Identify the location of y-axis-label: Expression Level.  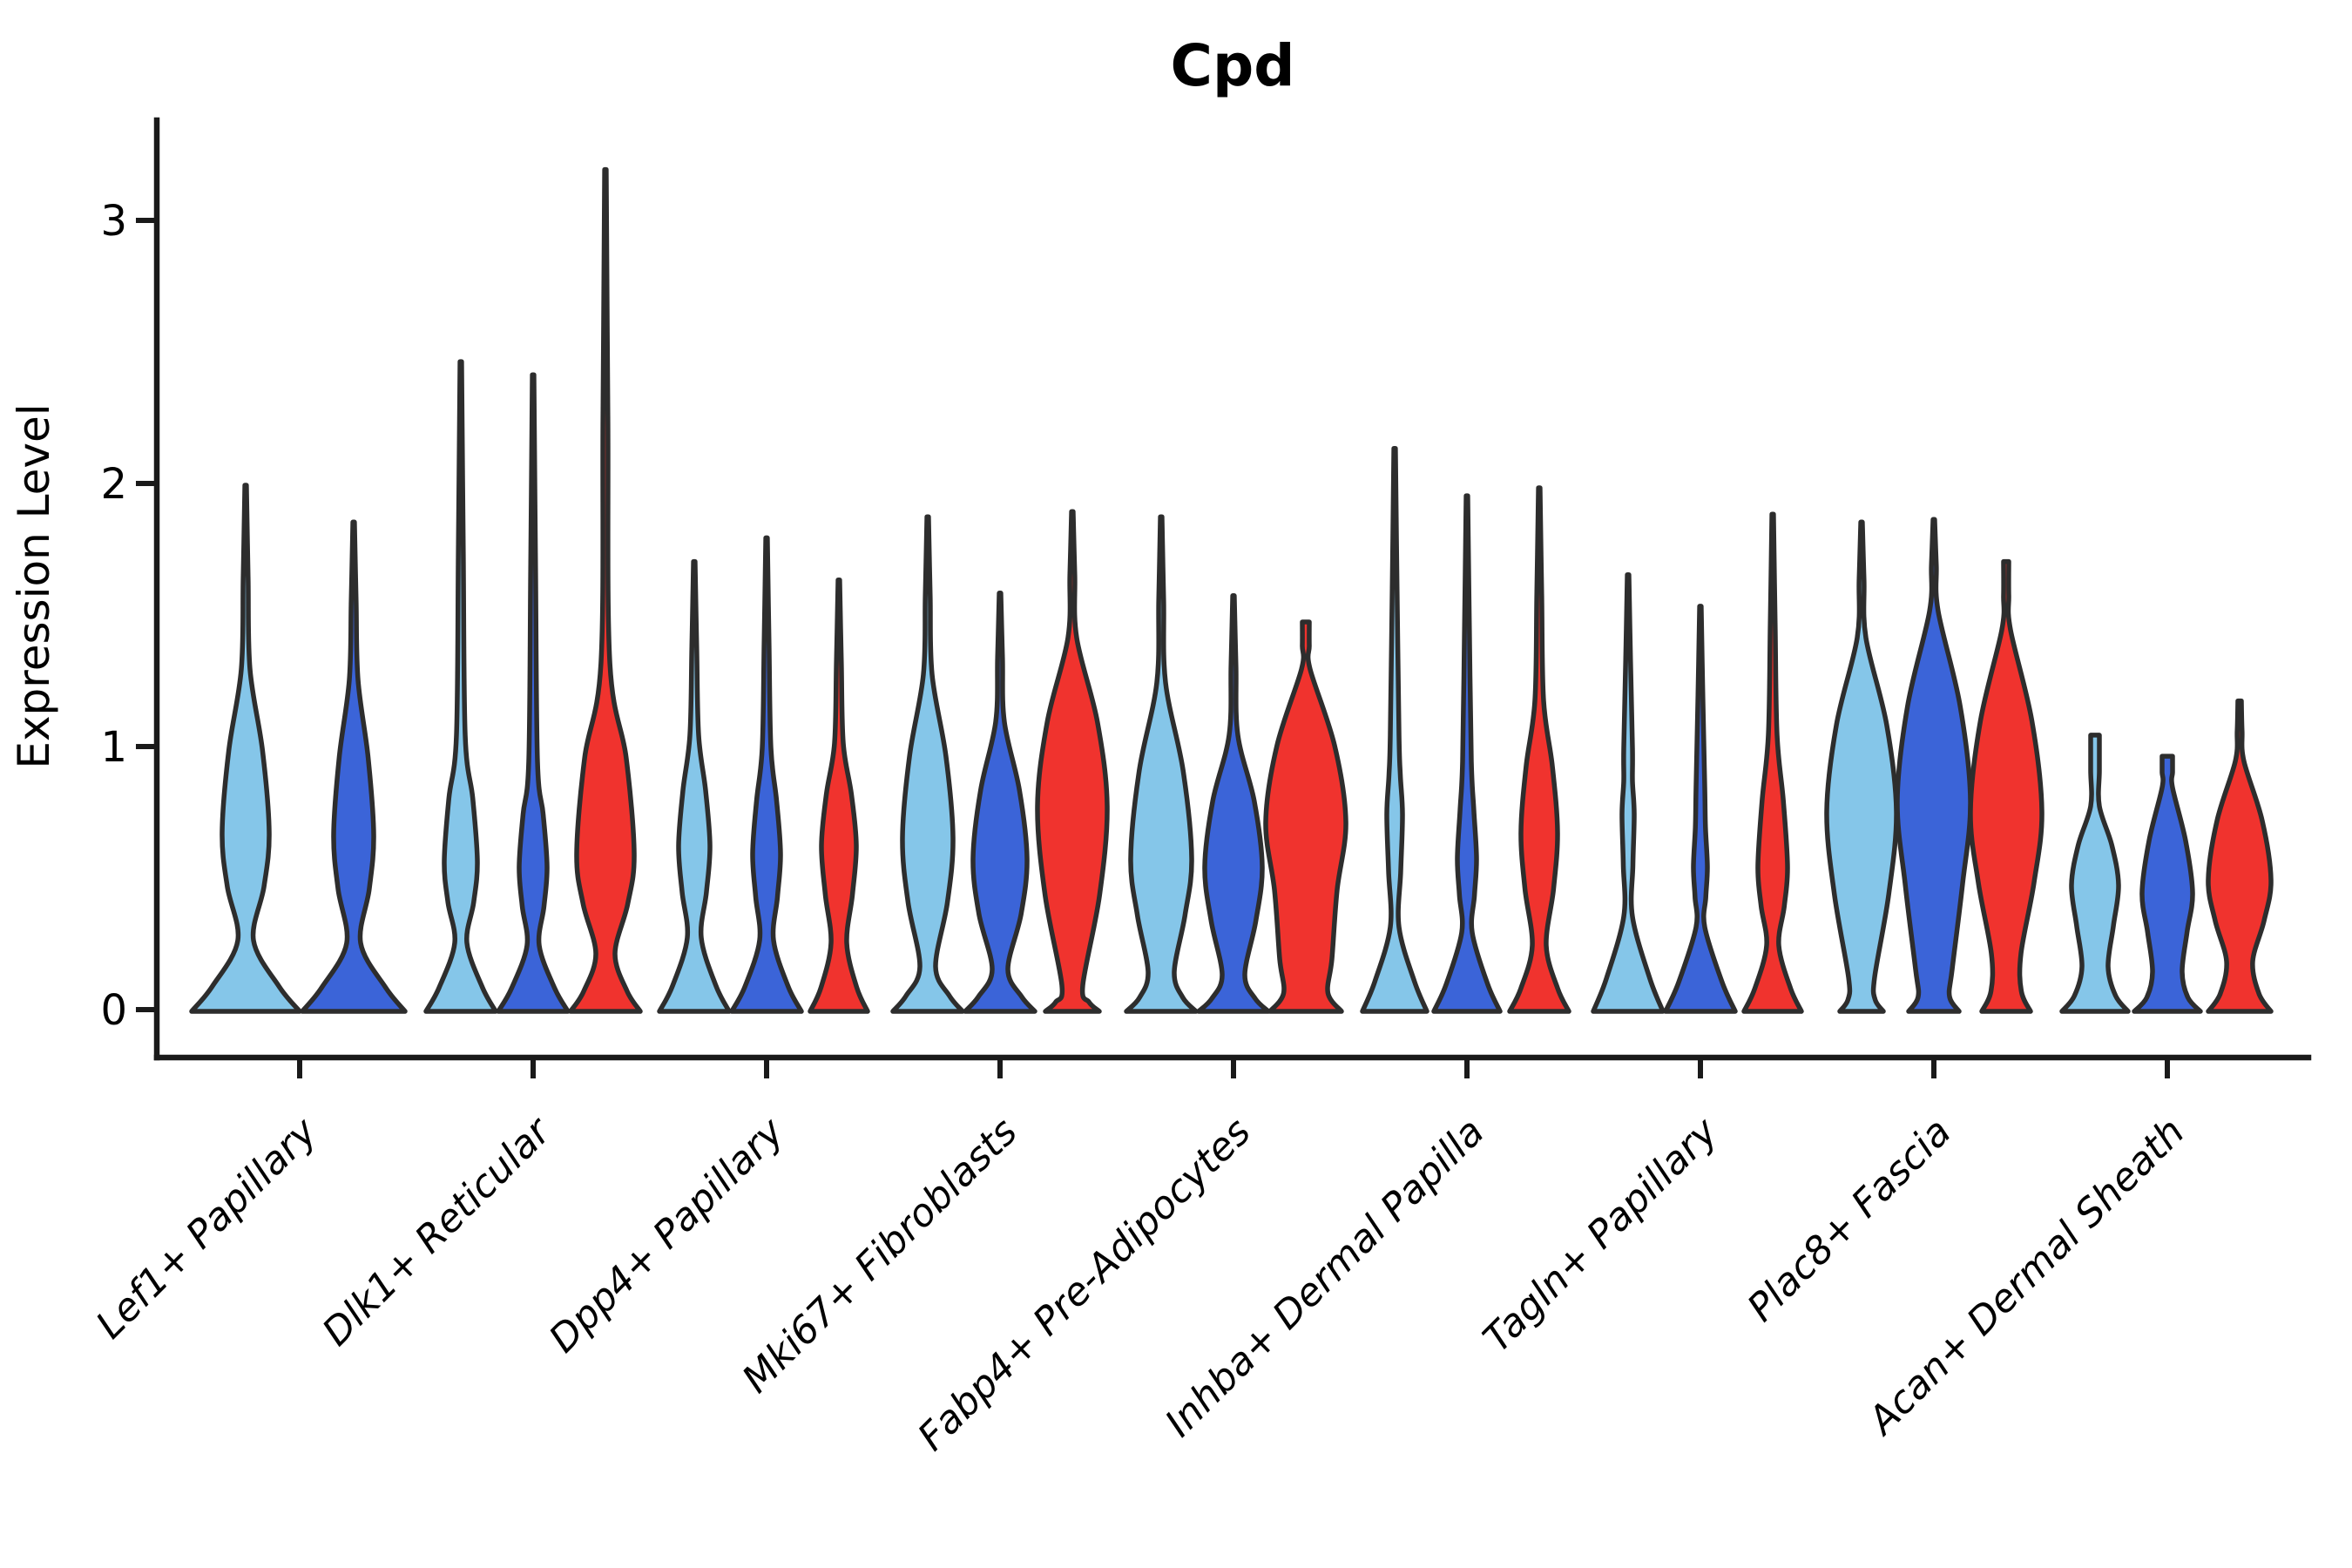
(34, 585).